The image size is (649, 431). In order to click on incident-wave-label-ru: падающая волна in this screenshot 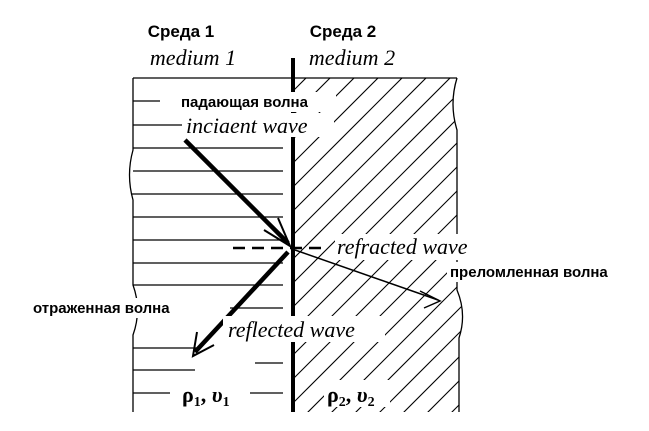, I will do `click(245, 102)`.